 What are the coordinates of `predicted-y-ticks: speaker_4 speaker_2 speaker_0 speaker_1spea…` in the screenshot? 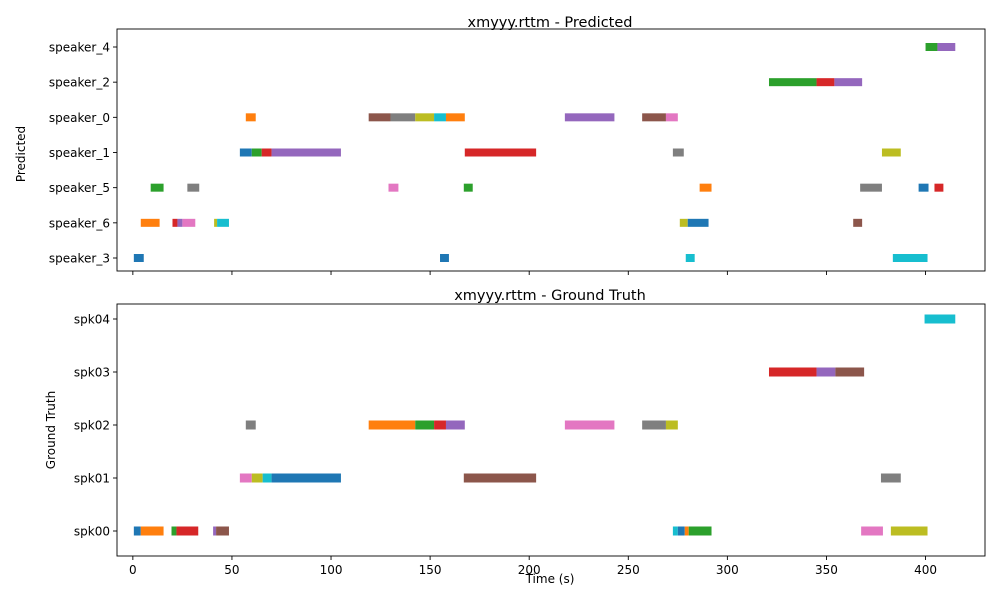 It's located at (83, 153).